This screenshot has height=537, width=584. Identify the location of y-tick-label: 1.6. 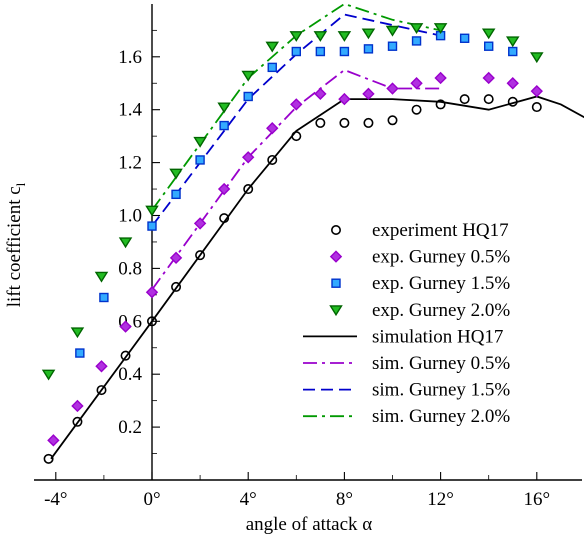
(130, 57).